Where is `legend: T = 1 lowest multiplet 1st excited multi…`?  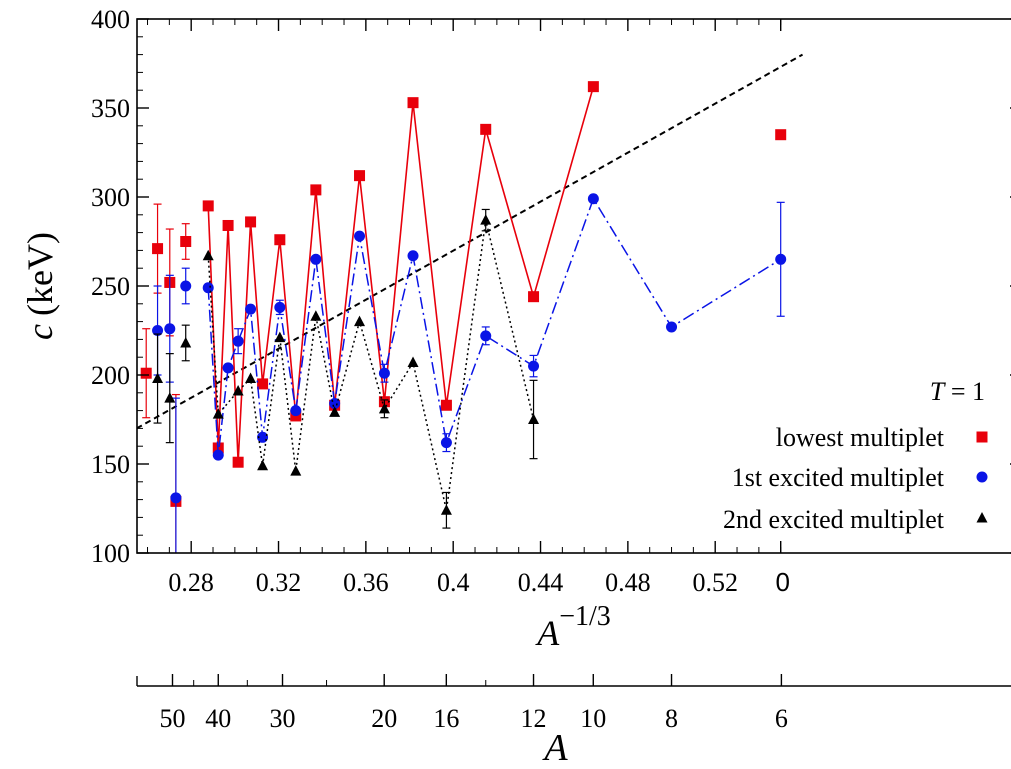 legend: T = 1 lowest multiplet 1st excited multi… is located at coordinates (855, 455).